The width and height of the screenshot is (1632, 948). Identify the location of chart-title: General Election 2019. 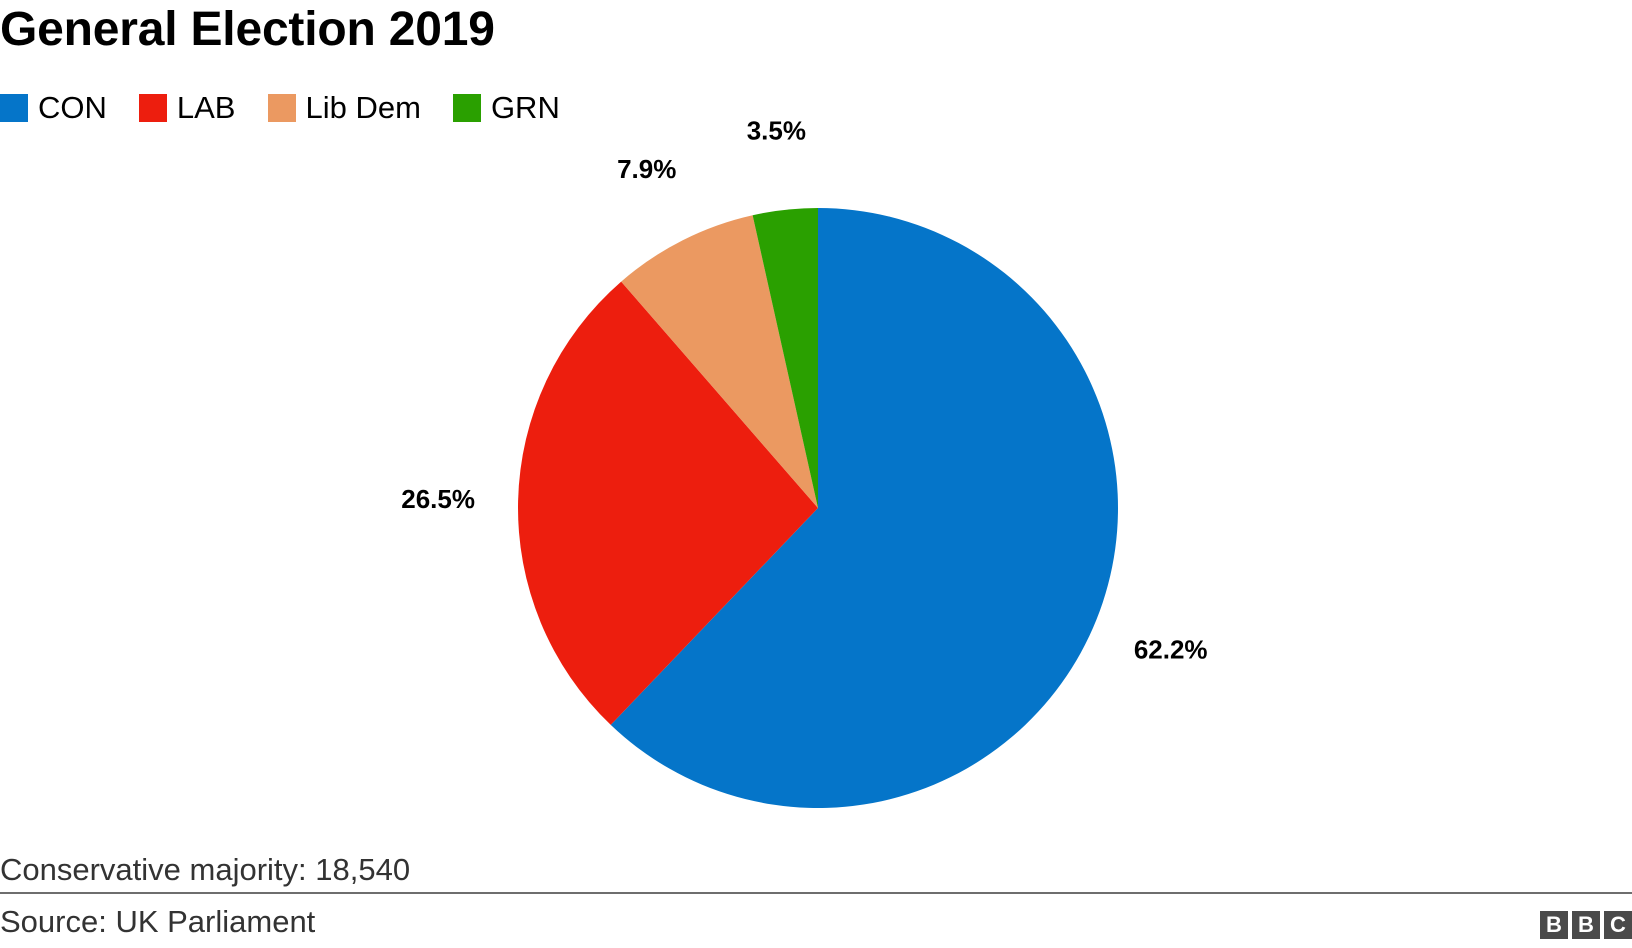
(247, 29).